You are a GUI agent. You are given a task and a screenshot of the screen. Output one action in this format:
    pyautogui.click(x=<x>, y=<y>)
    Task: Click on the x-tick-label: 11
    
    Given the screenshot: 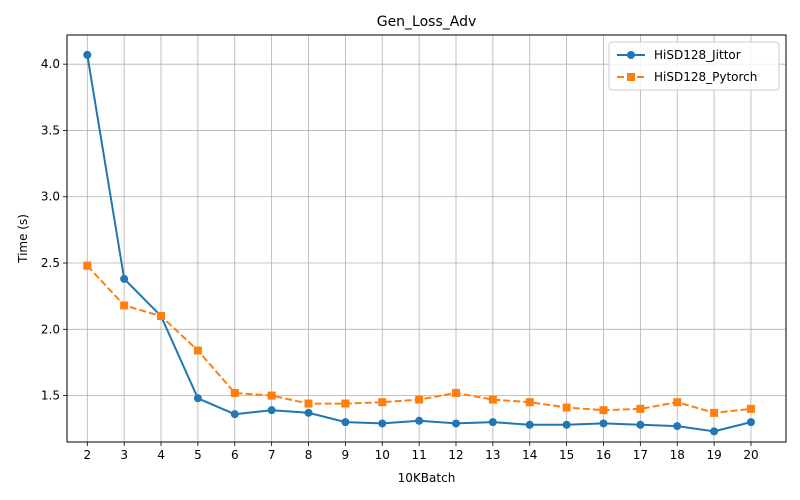 What is the action you would take?
    pyautogui.click(x=418, y=455)
    